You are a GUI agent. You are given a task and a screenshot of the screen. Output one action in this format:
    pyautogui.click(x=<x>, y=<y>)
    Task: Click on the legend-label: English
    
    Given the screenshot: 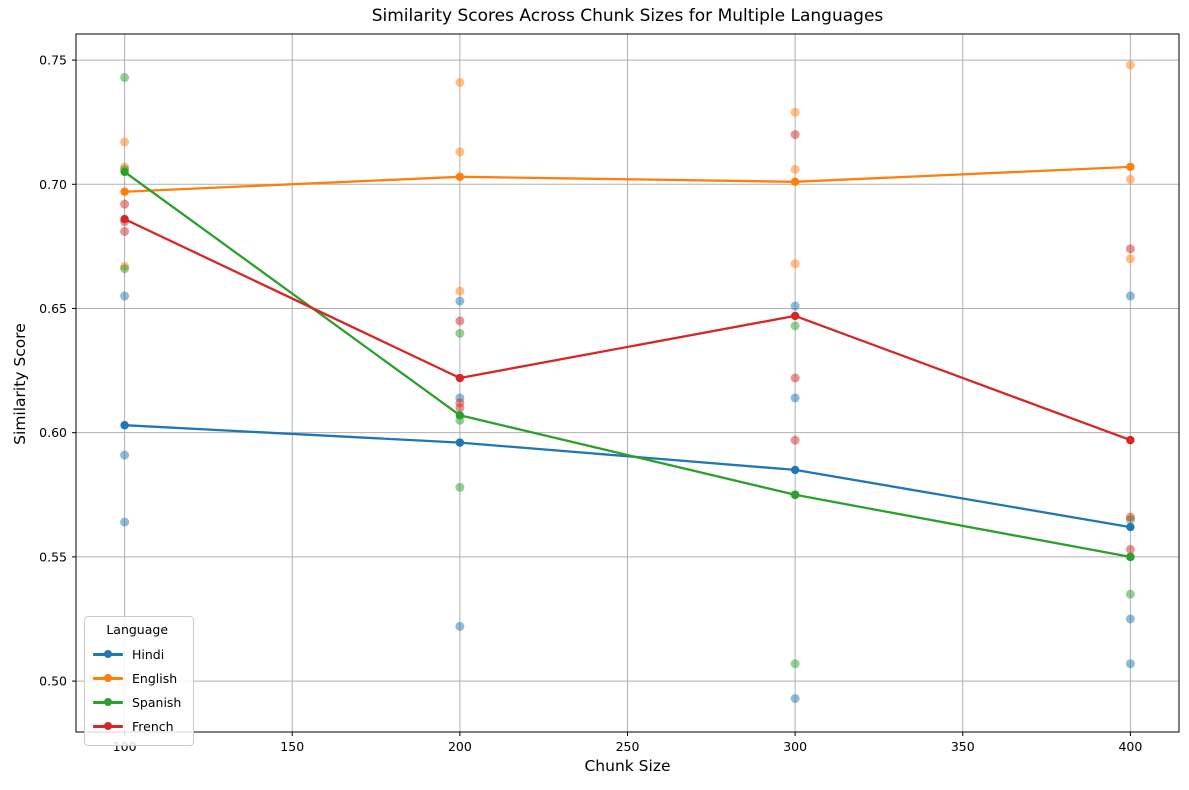 What is the action you would take?
    pyautogui.click(x=155, y=678)
    